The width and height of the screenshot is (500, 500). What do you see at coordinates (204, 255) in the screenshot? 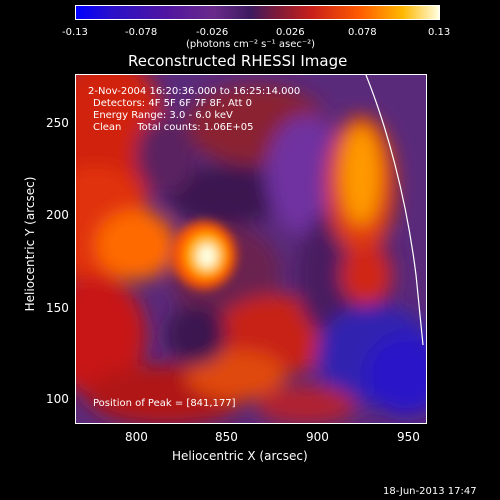
I see `peak-source` at bounding box center [204, 255].